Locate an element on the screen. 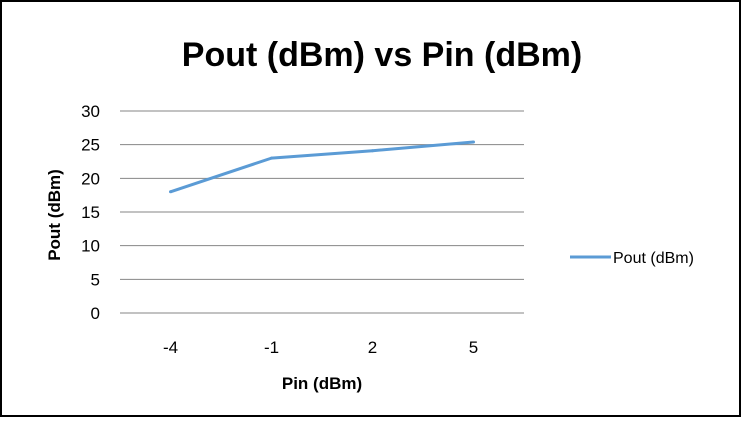 The image size is (741, 422). x-axis-ticks: -4 -1 2 5 is located at coordinates (320, 347).